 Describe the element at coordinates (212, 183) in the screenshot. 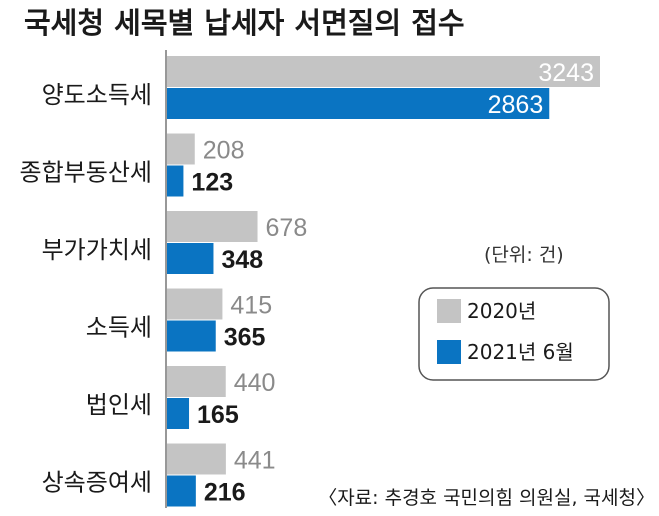

I see `data-label-2021-june: 123` at that location.